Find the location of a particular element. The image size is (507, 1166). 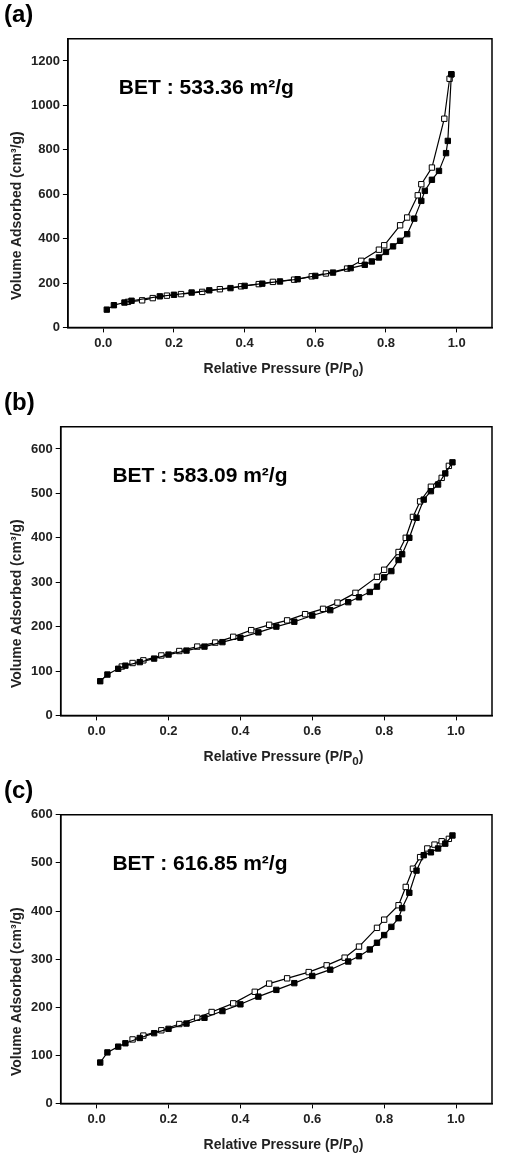

annotation: BET : 533.36 m²/g is located at coordinates (206, 86).